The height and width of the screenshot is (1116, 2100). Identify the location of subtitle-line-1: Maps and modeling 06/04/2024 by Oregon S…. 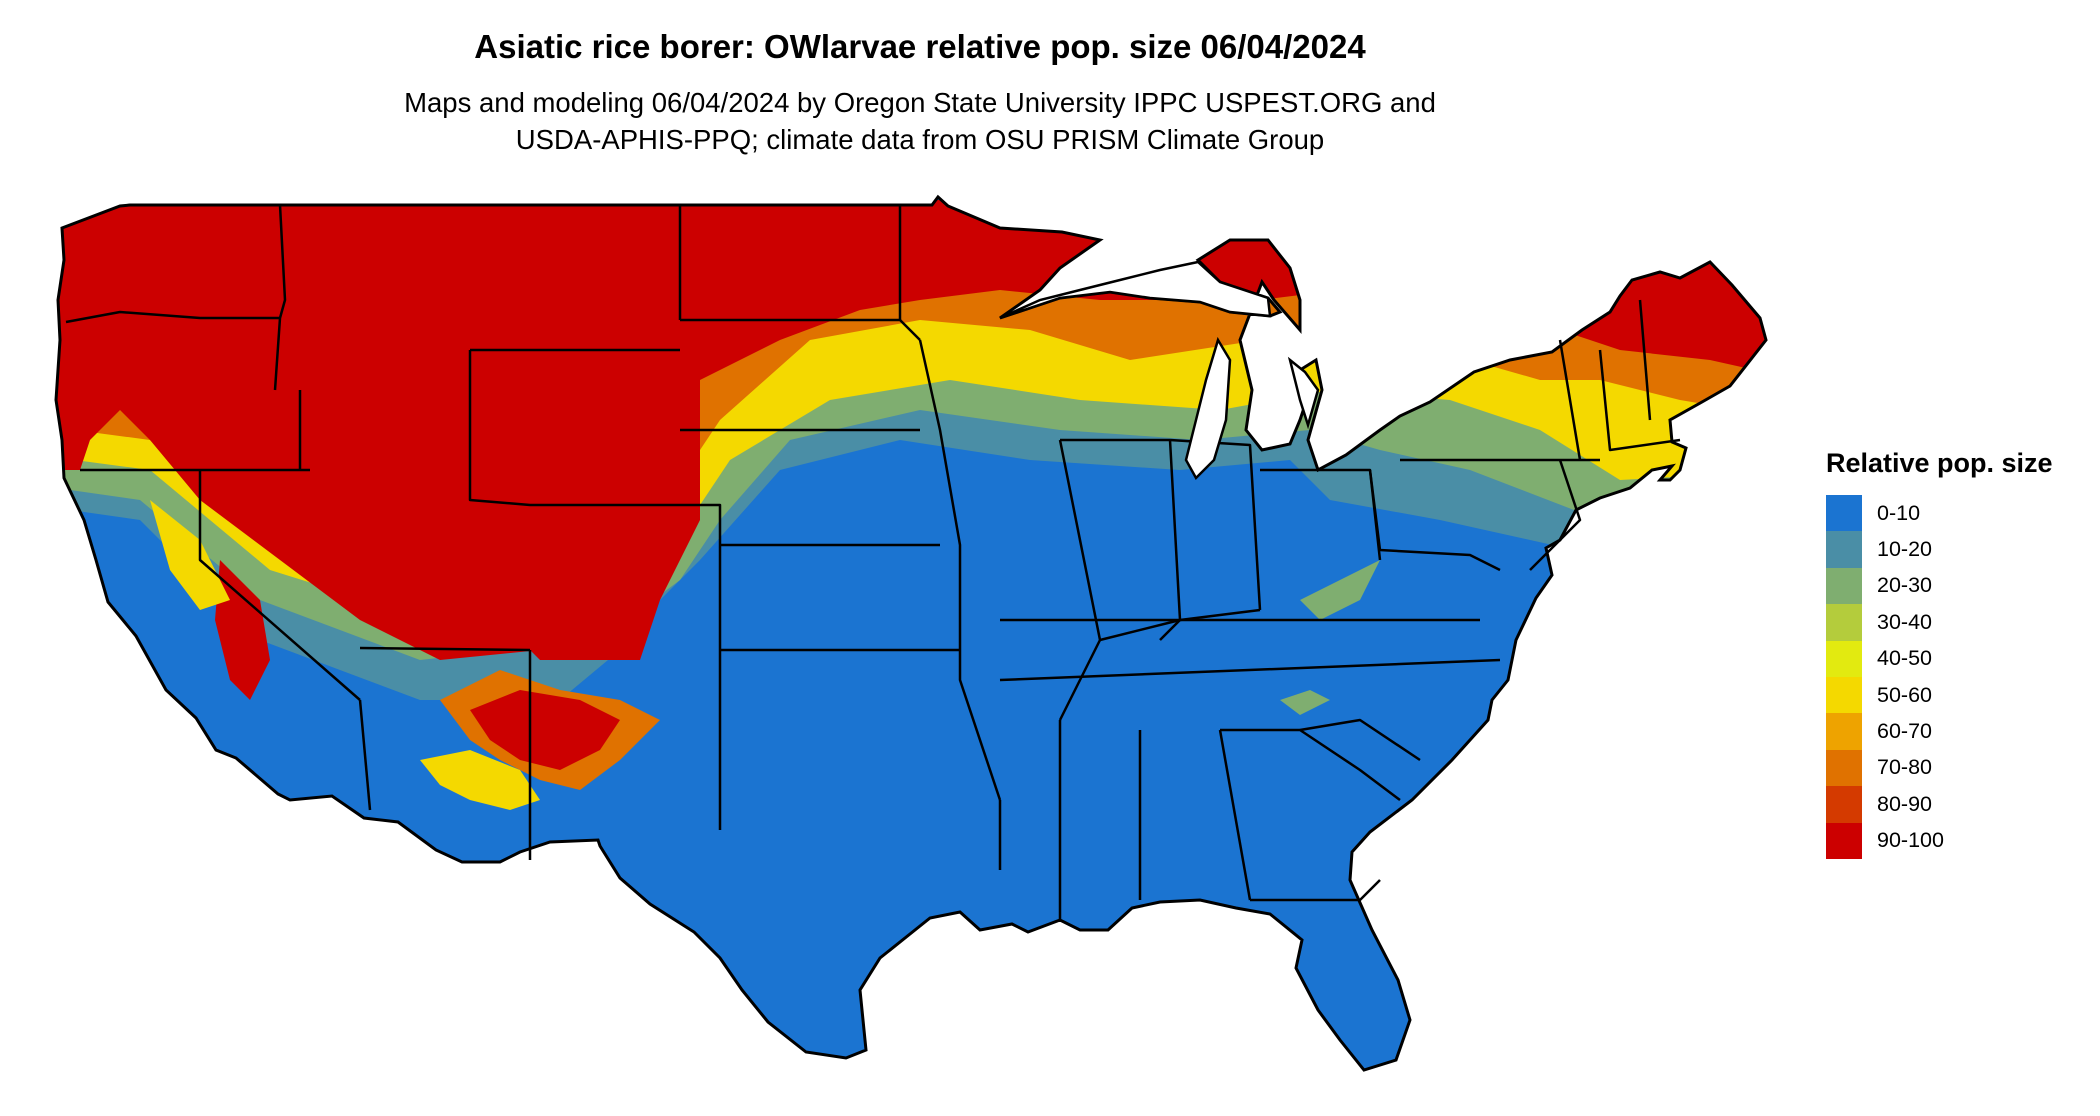
(920, 102).